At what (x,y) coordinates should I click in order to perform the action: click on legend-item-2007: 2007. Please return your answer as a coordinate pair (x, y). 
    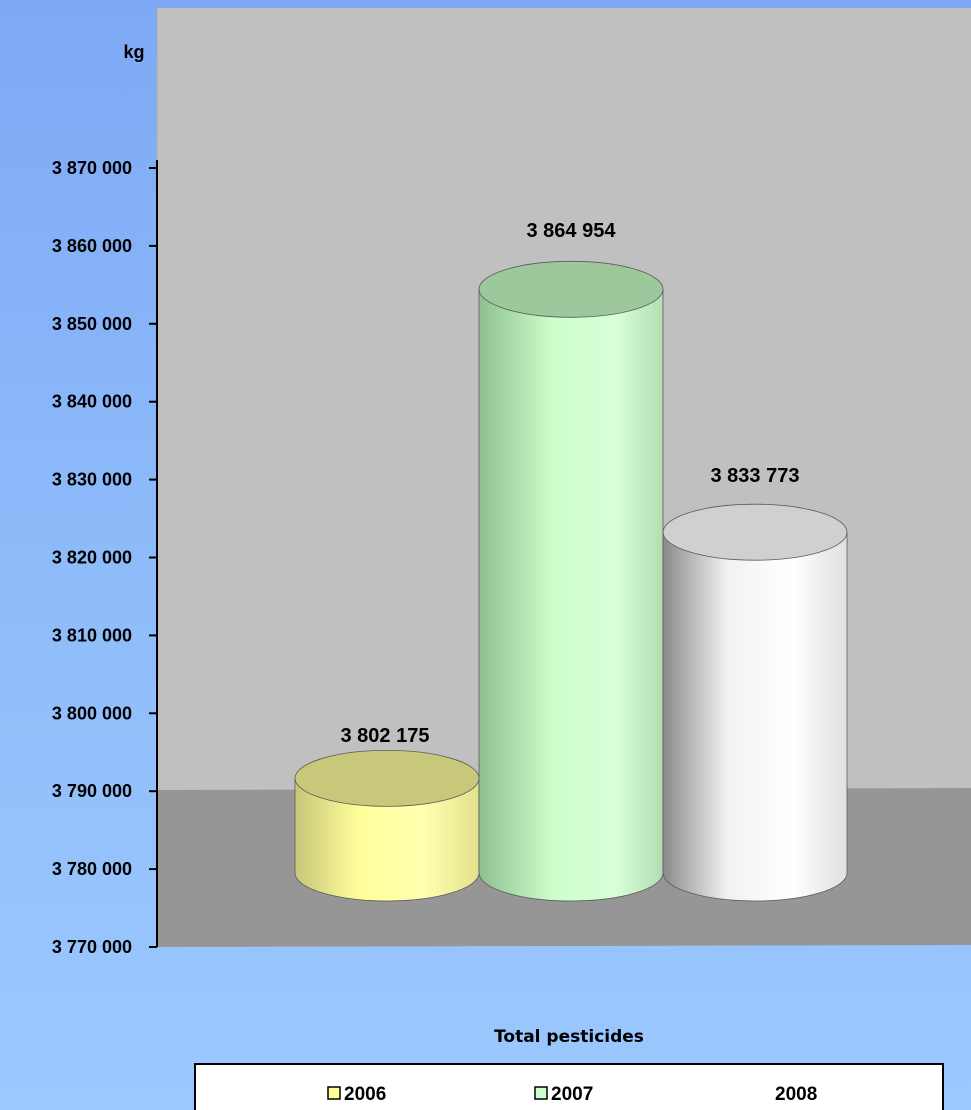
    Looking at the image, I should click on (563, 1094).